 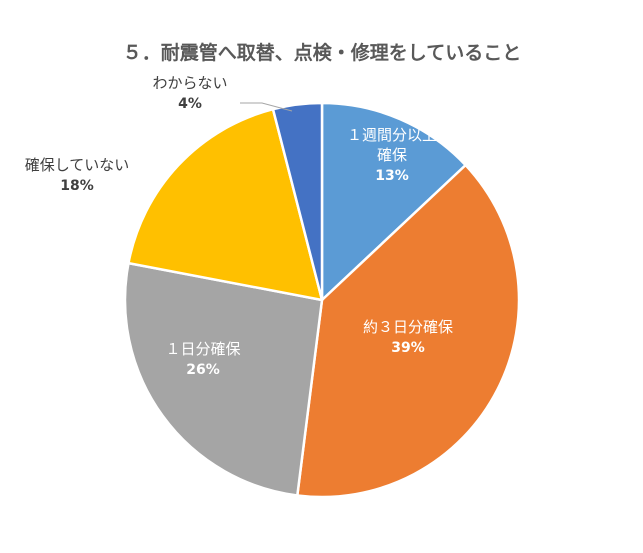 What do you see at coordinates (189, 93) in the screenshot?
I see `slice-label-5: わからない 4%` at bounding box center [189, 93].